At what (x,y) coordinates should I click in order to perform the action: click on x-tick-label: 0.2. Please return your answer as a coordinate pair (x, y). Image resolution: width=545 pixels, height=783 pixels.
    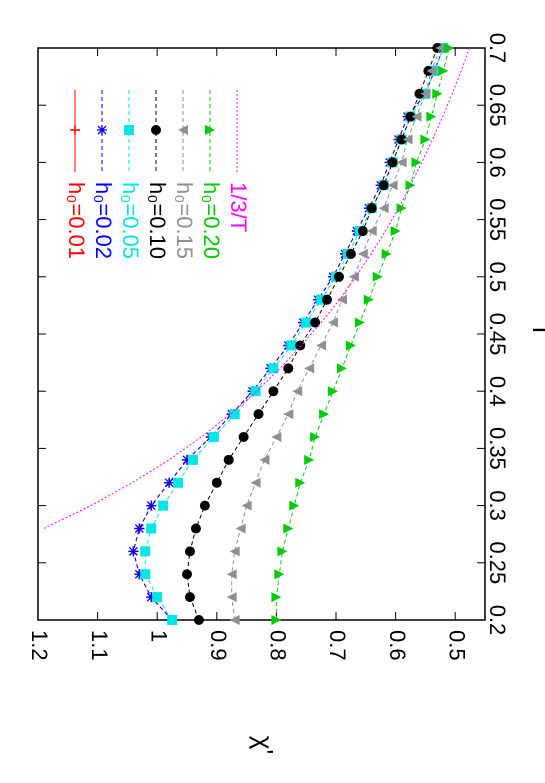
    Looking at the image, I should click on (497, 620).